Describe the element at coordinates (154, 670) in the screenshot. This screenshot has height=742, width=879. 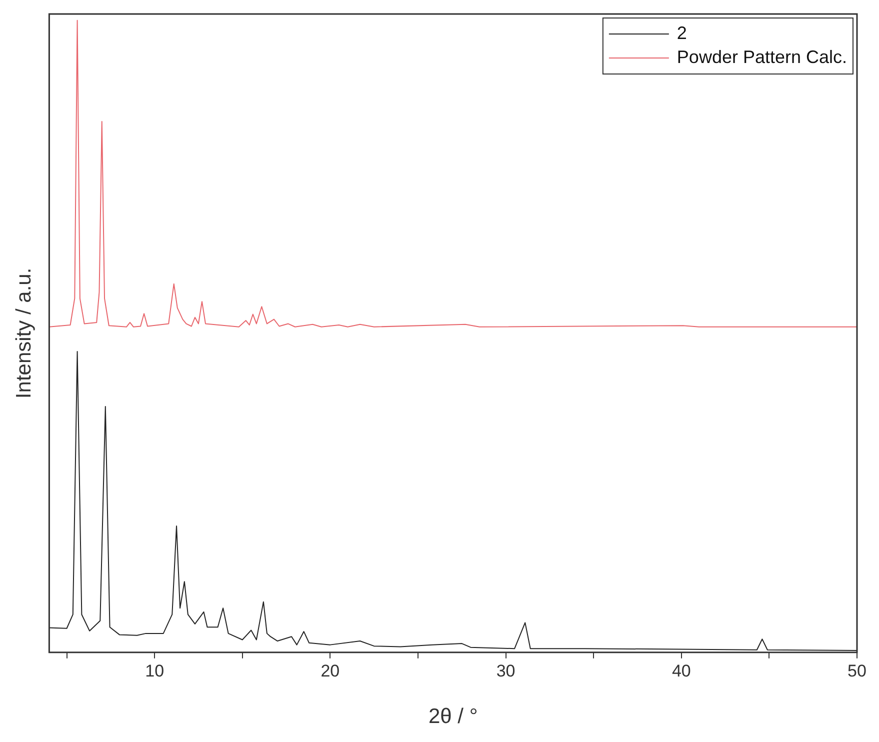
I see `x-tick-label: 10` at that location.